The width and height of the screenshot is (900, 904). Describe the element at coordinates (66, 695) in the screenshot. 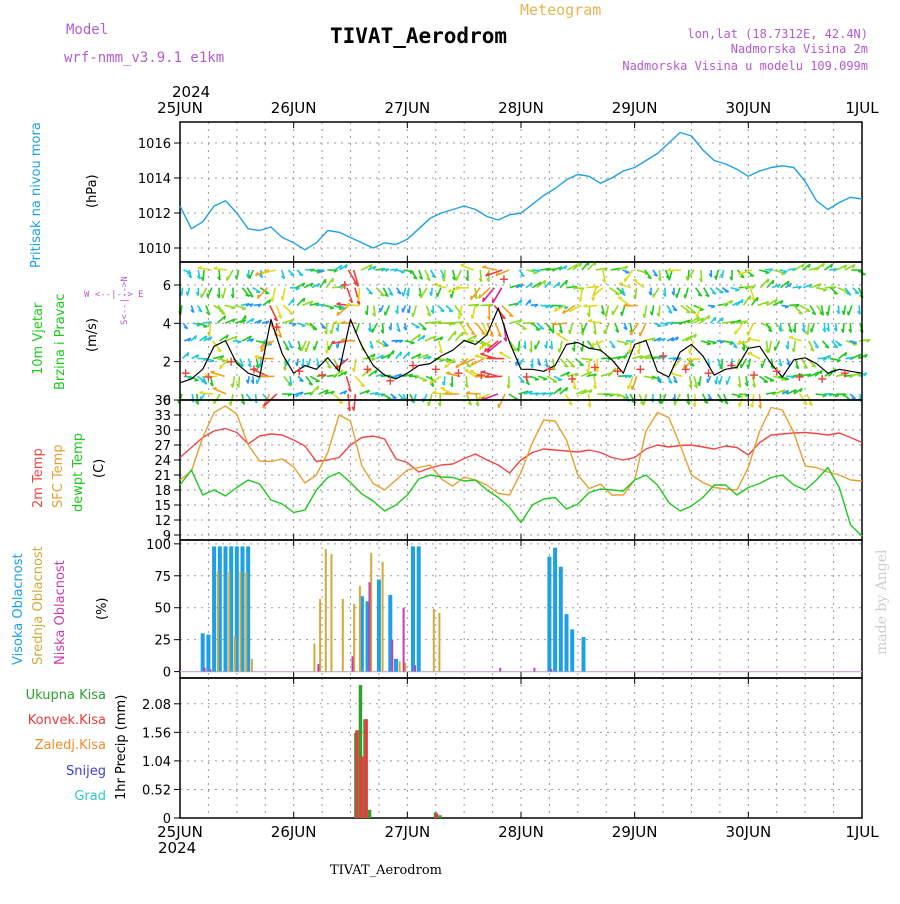

I see `precip-legend-total: Ukupna Kisa` at that location.